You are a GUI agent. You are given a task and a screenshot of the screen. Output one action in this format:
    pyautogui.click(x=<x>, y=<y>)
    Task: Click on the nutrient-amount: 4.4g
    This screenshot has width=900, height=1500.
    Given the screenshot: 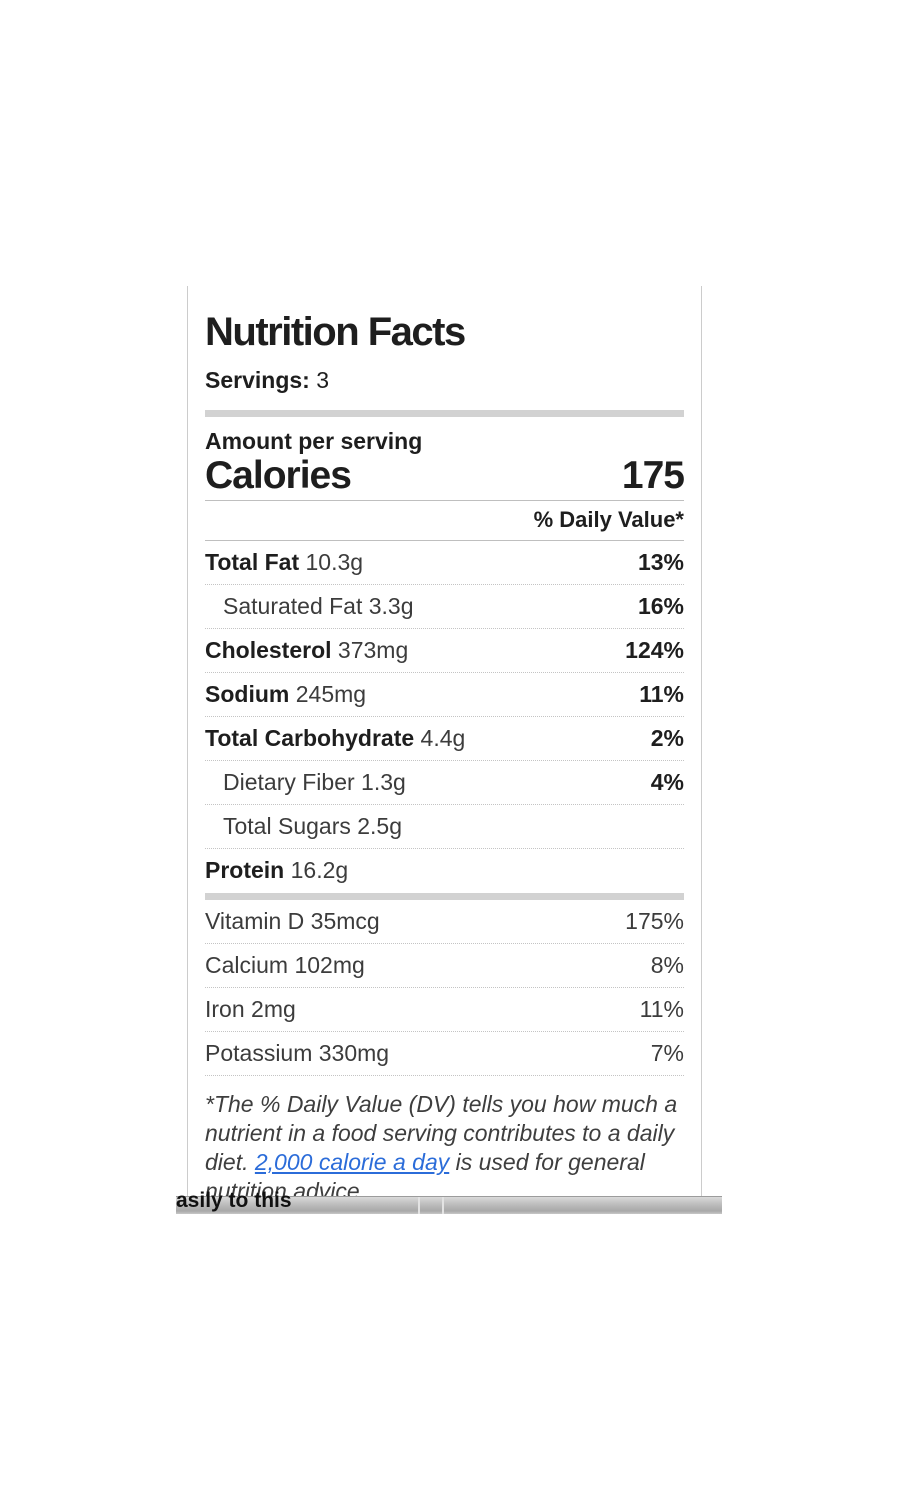 What is the action you would take?
    pyautogui.click(x=443, y=738)
    